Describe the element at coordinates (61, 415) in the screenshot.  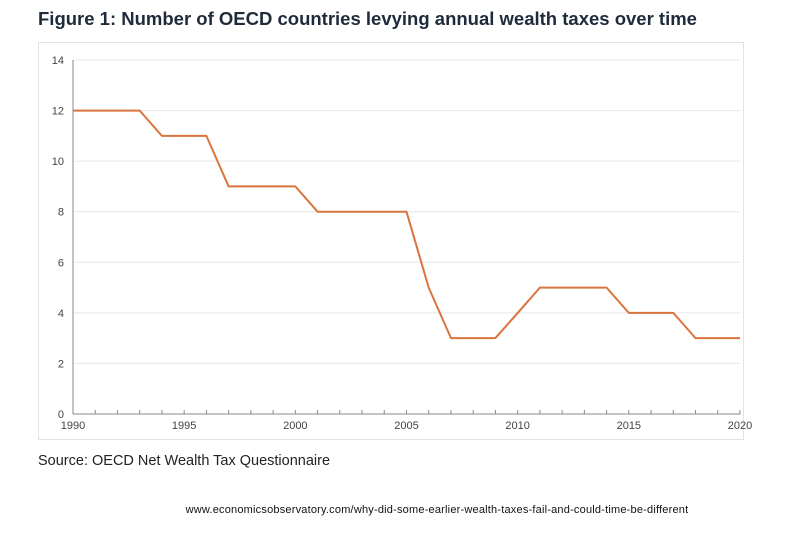
I see `y-tick-label: 0` at that location.